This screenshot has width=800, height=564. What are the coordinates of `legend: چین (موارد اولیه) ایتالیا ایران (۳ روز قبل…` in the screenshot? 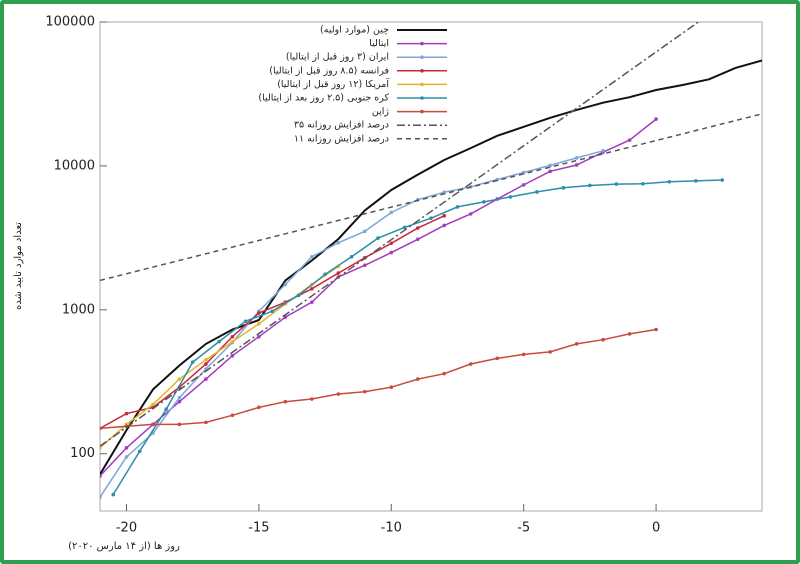 It's located at (352, 84).